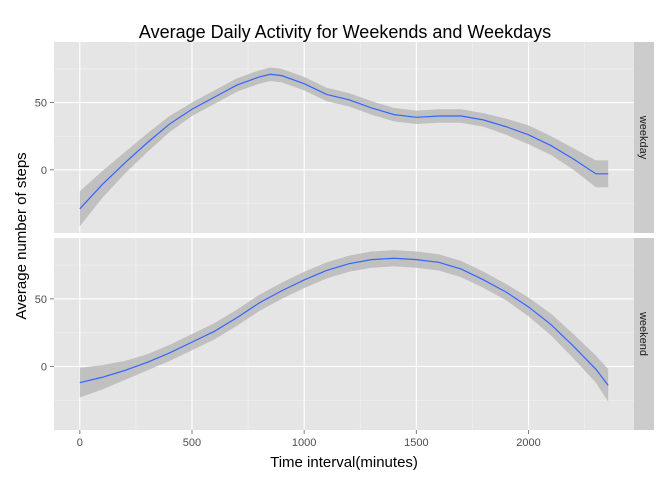  What do you see at coordinates (21, 235) in the screenshot?
I see `y-axis-title: Average number of steps` at bounding box center [21, 235].